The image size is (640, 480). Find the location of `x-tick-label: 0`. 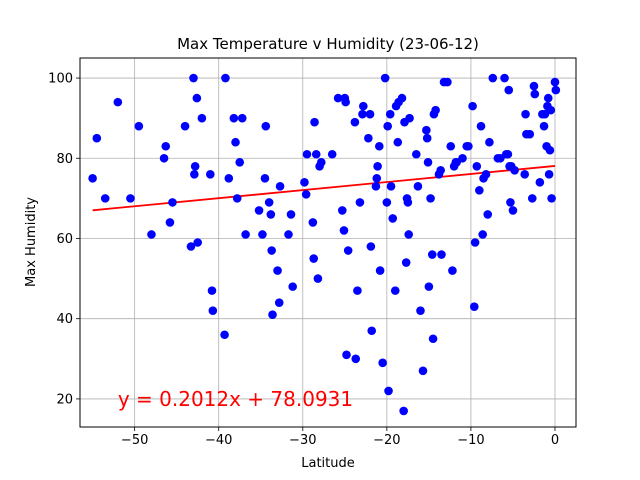

x-tick-label: 0 is located at coordinates (555, 440).